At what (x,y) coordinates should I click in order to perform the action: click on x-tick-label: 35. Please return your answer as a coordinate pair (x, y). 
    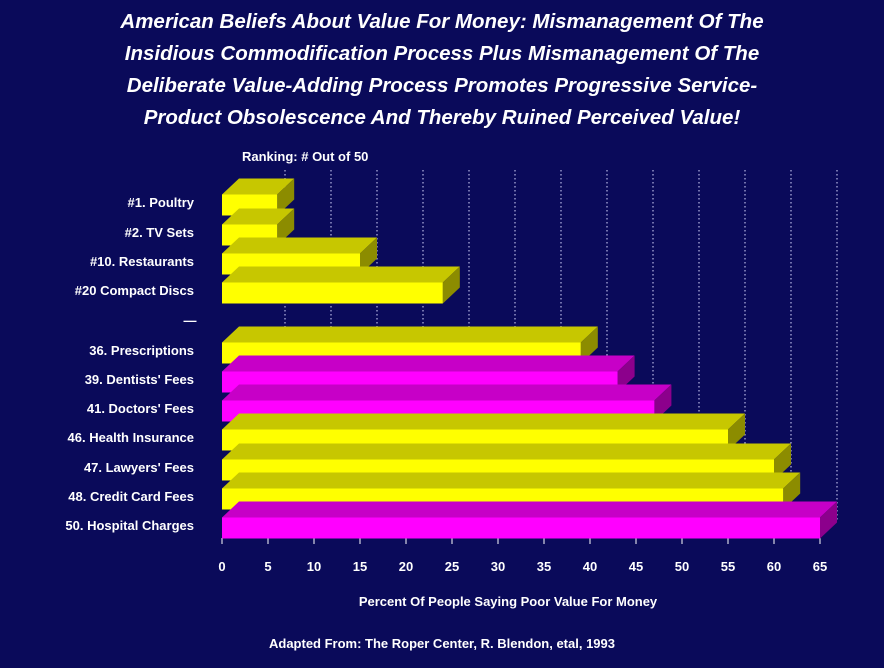
    Looking at the image, I should click on (544, 566).